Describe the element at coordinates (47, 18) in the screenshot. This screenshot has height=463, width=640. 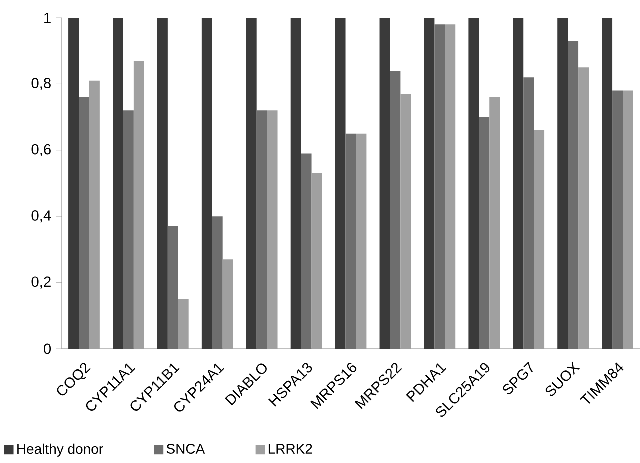
I see `y-tick-label: 1` at that location.